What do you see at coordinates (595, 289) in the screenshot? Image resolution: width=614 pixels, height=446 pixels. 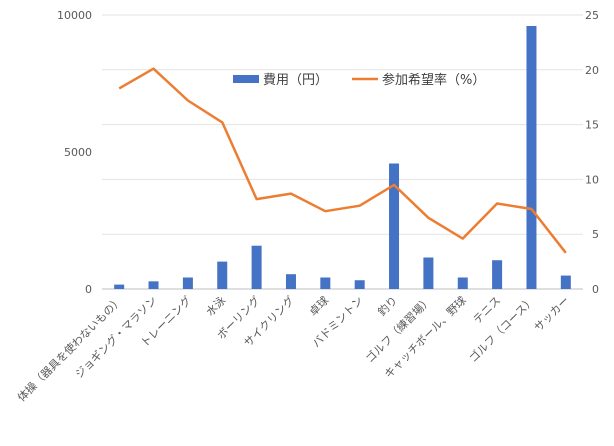 I see `right-tick-label: 0` at bounding box center [595, 289].